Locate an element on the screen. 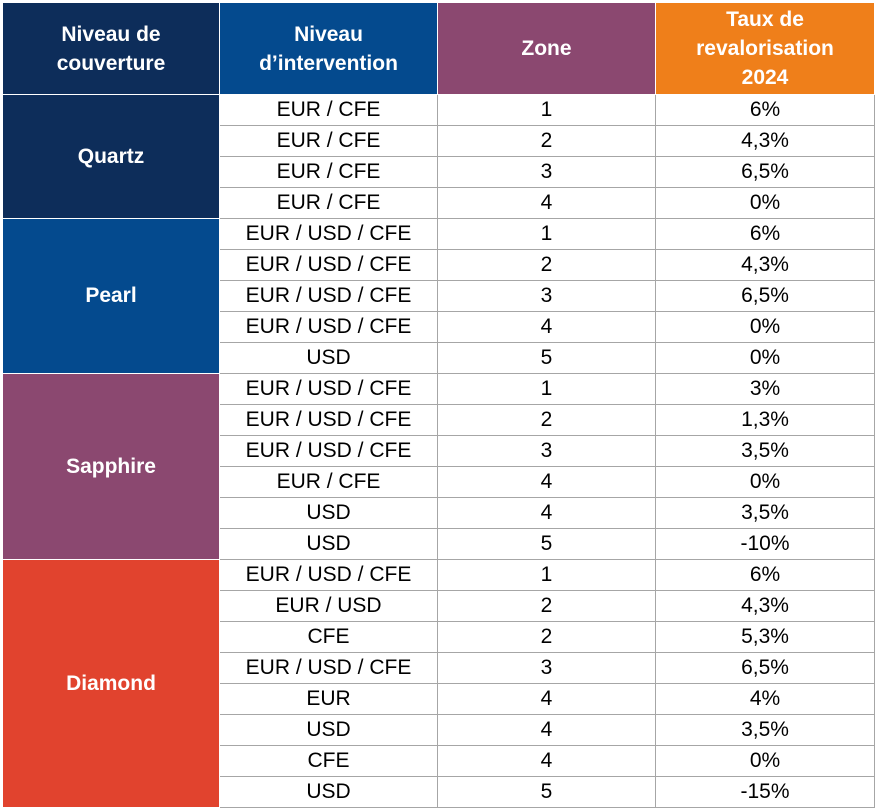 This screenshot has height=809, width=876. coverage-level-quartz: Quartz is located at coordinates (111, 156).